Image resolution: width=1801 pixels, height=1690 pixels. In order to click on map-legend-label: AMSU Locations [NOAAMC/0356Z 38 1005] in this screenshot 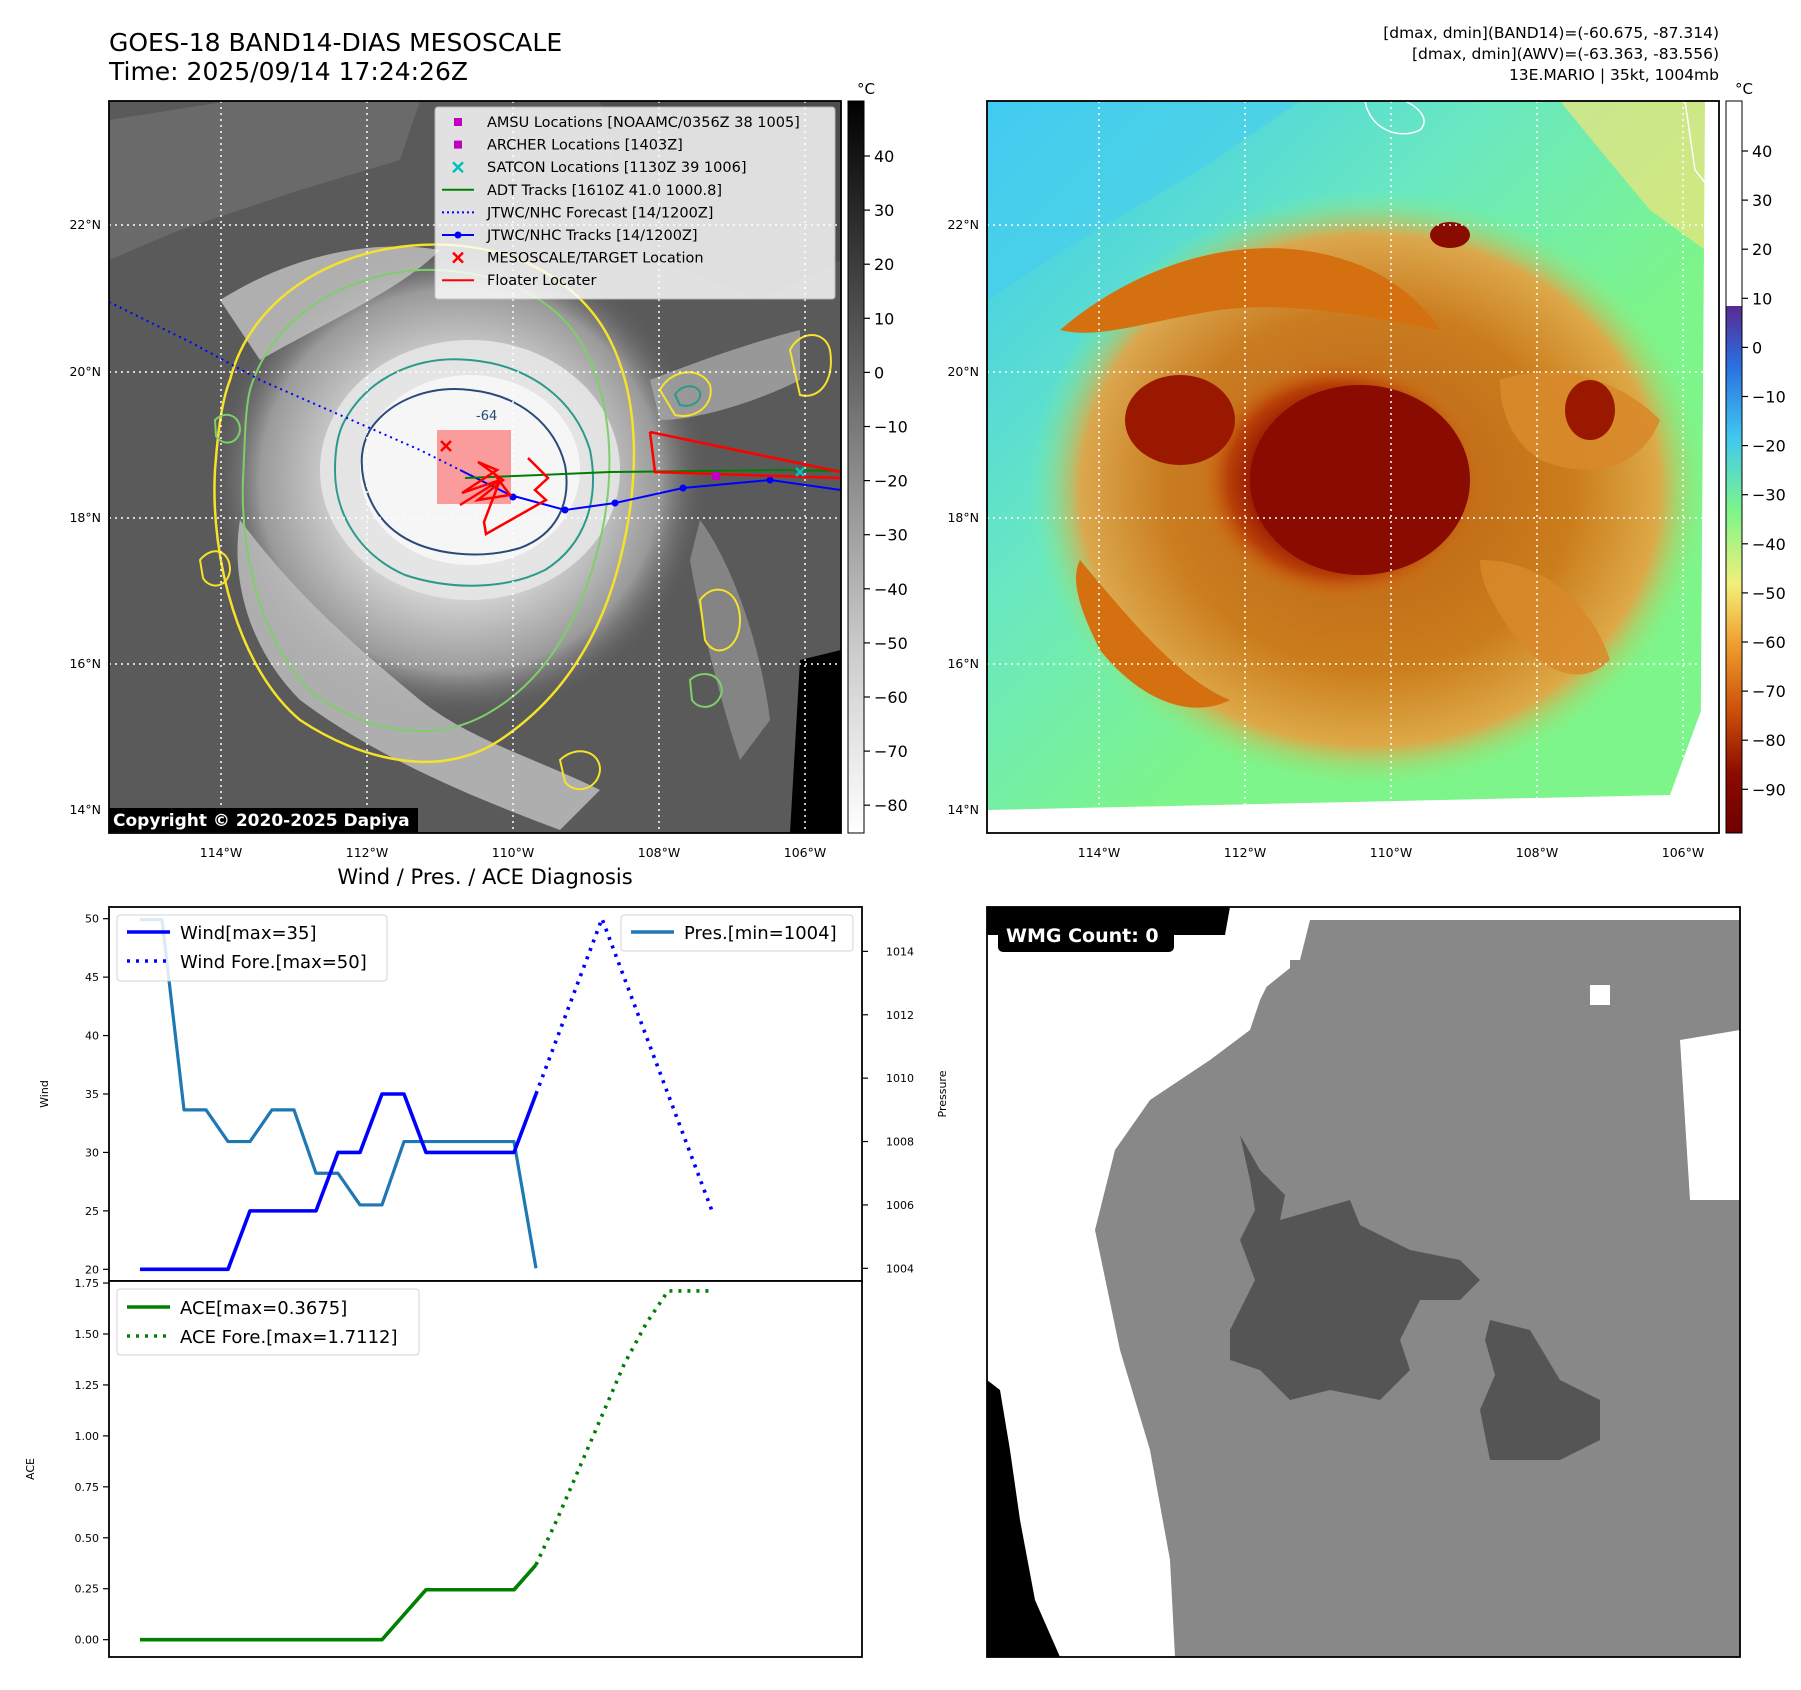, I will do `click(643, 123)`.